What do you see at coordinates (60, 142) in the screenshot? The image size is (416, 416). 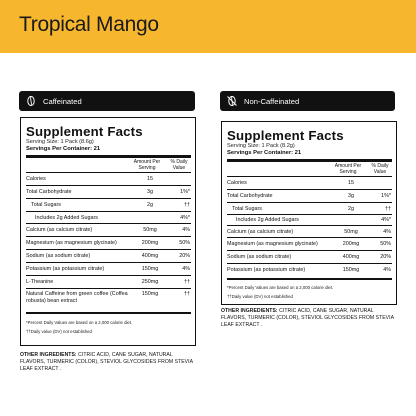 I see `serving-size: Serving Size: 1 Pack (8.6g)` at bounding box center [60, 142].